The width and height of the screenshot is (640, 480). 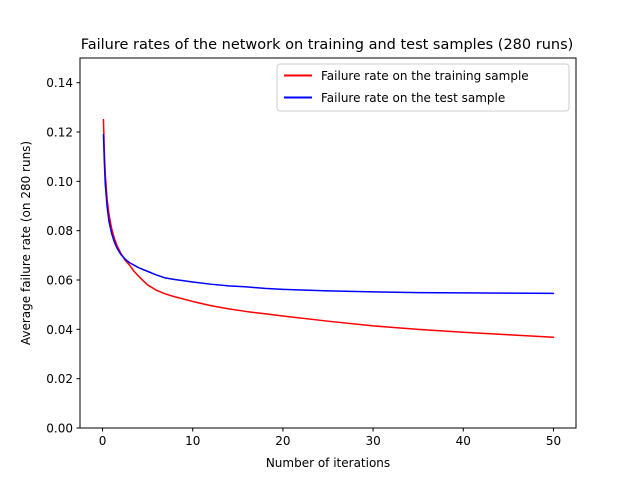 What do you see at coordinates (59, 281) in the screenshot?
I see `y-tick-label: 0.06` at bounding box center [59, 281].